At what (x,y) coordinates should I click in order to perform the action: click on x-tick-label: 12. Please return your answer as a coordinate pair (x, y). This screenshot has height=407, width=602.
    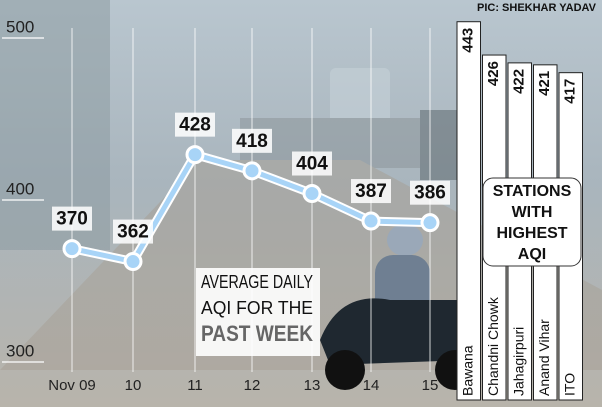
    Looking at the image, I should click on (252, 385).